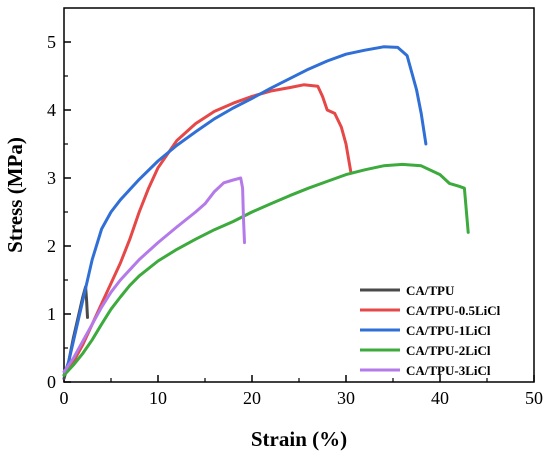 Image resolution: width=550 pixels, height=463 pixels. What do you see at coordinates (51, 42) in the screenshot?
I see `y-tick-label: 5` at bounding box center [51, 42].